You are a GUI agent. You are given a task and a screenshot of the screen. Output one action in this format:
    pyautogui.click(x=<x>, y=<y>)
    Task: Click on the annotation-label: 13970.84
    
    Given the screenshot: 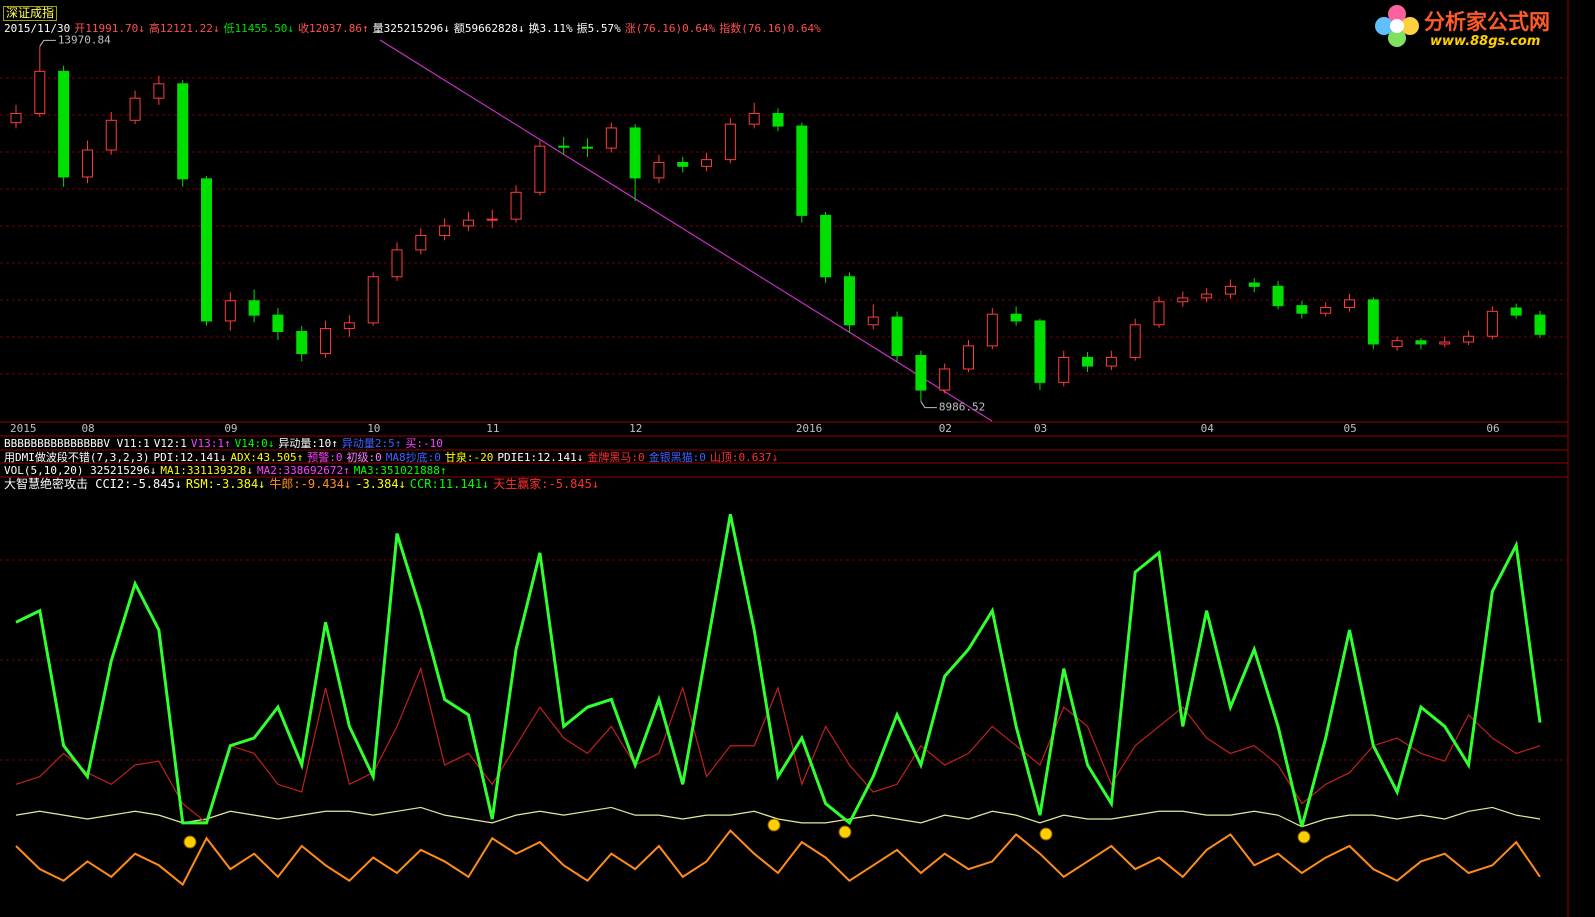 What is the action you would take?
    pyautogui.click(x=84, y=39)
    